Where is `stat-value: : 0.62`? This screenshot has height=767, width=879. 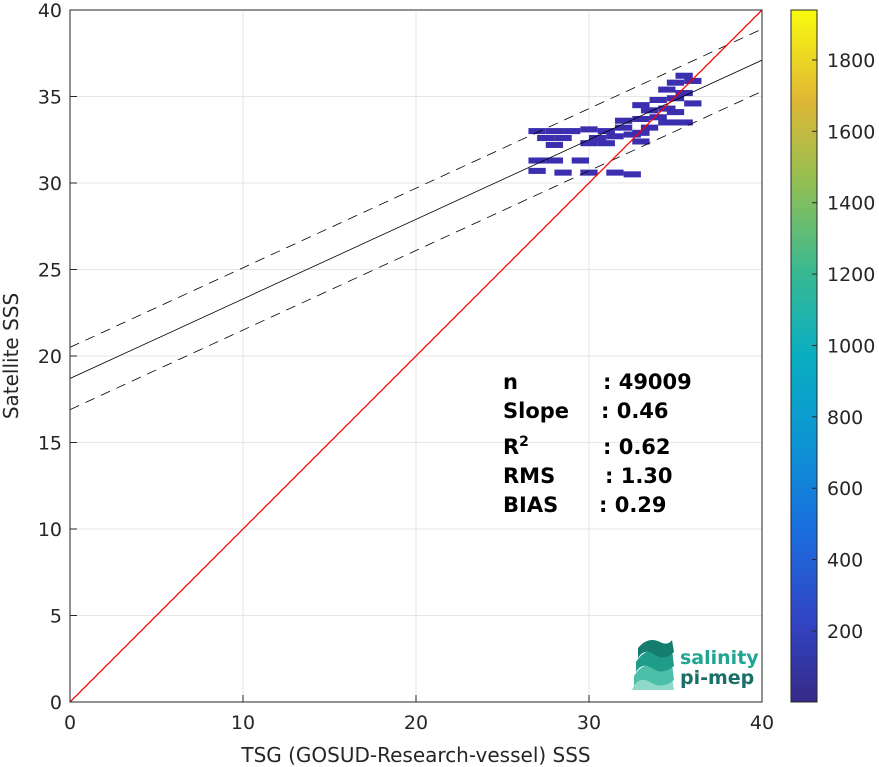
stat-value: : 0.62 is located at coordinates (637, 447).